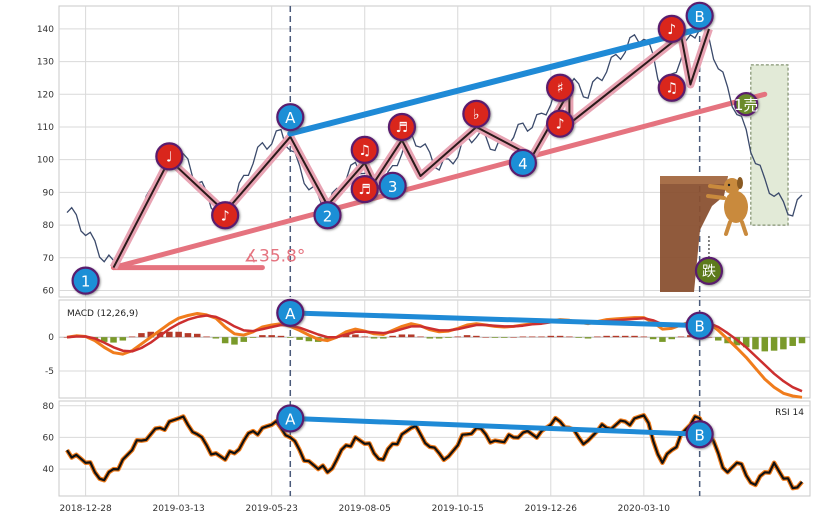 The height and width of the screenshot is (520, 819). What do you see at coordinates (495, 81) in the screenshot?
I see `resistance-trendline` at bounding box center [495, 81].